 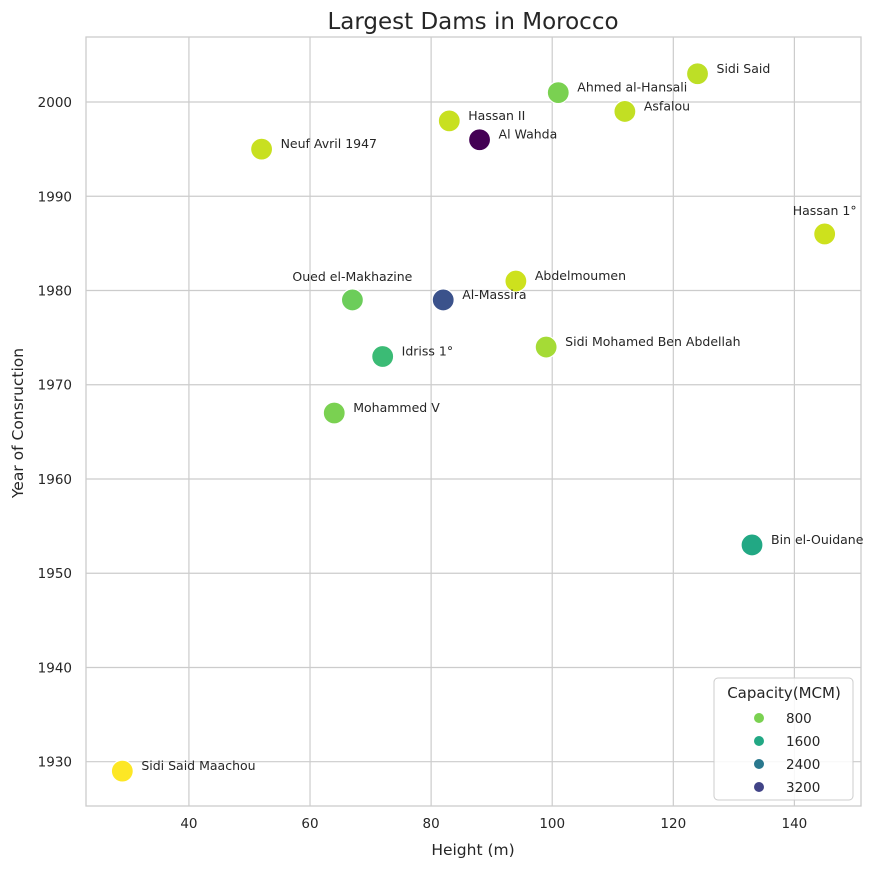 I want to click on point-label: Mohammed V, so click(x=396, y=407).